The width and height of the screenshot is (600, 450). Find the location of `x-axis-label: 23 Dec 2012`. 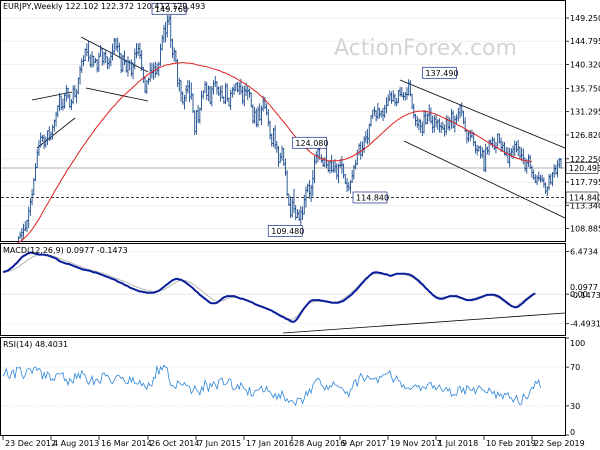

x-axis-label: 23 Dec 2012 is located at coordinates (30, 443).